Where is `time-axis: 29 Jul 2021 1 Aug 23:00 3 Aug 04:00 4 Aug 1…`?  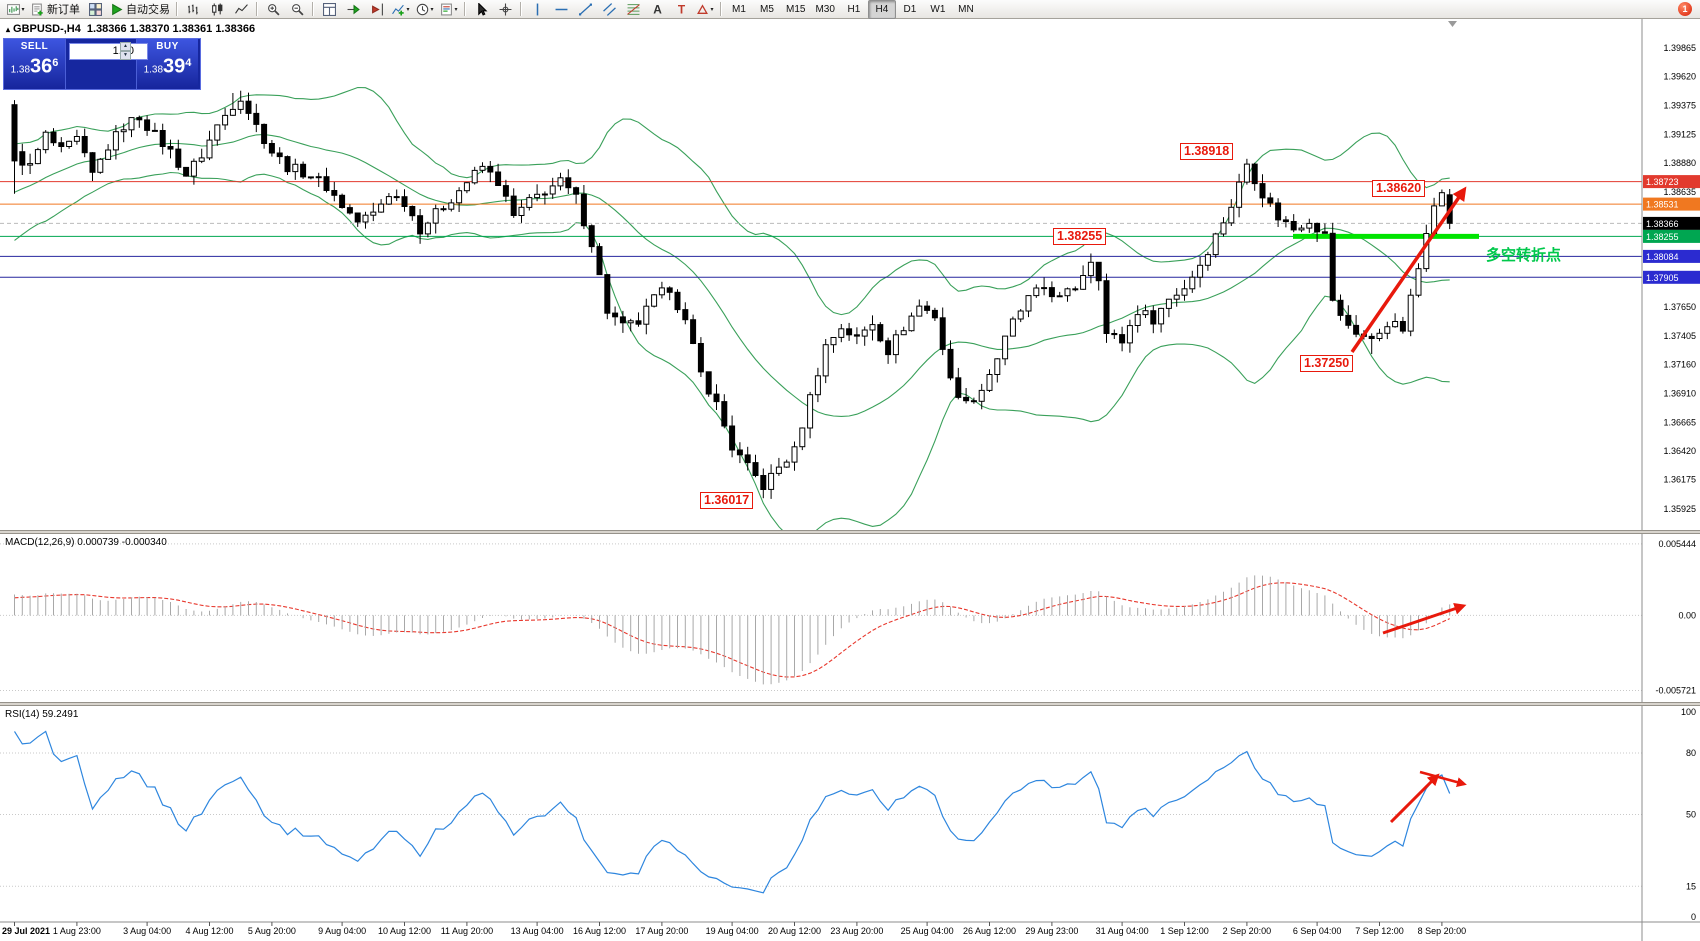 time-axis: 29 Jul 2021 1 Aug 23:00 3 Aug 04:00 4 Aug 1… is located at coordinates (850, 928).